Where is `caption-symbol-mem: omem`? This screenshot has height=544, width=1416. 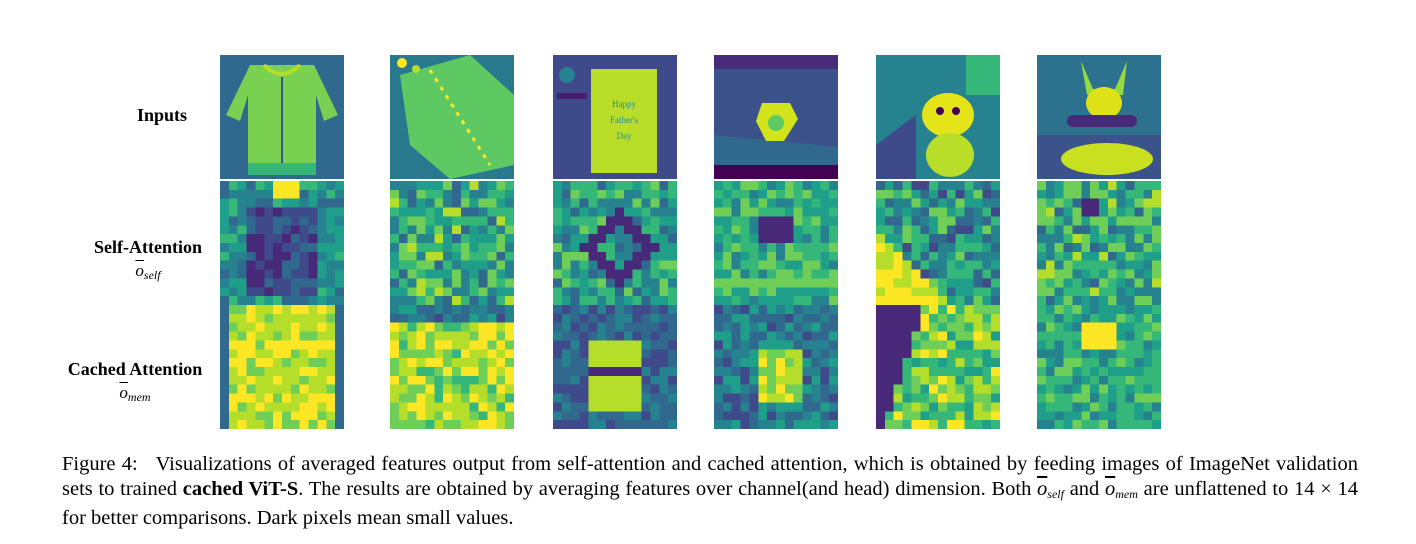 caption-symbol-mem: omem is located at coordinates (1121, 489).